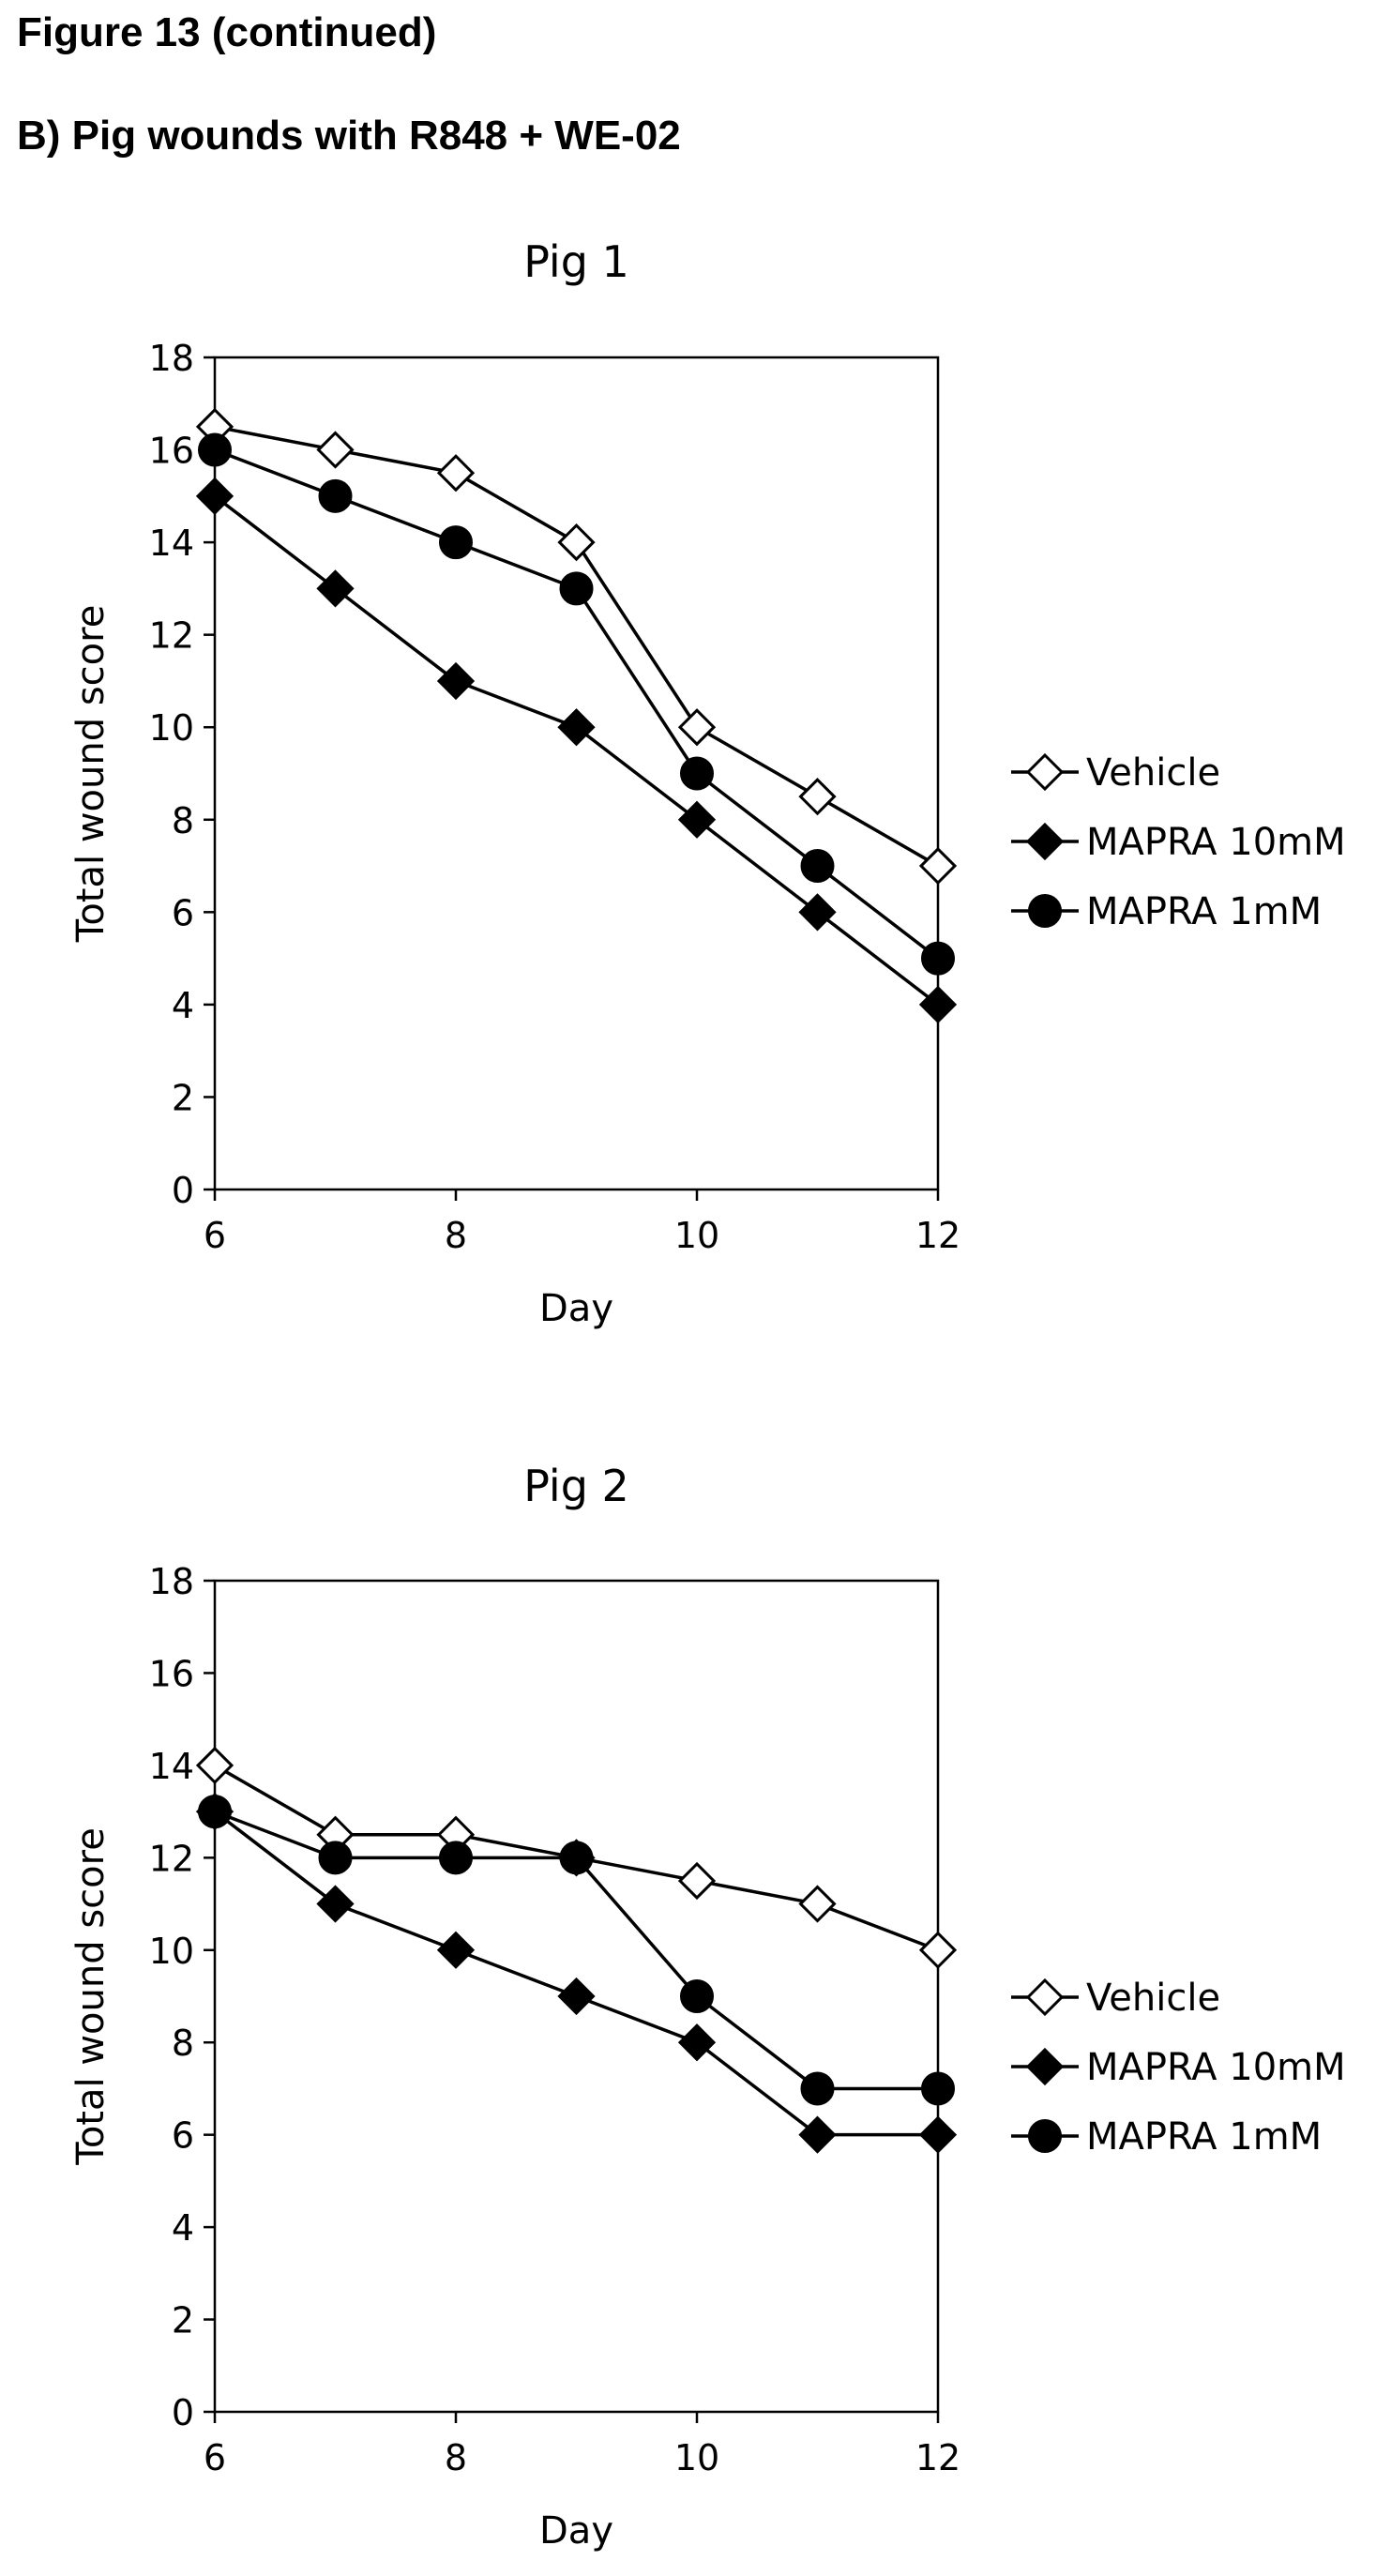 The height and width of the screenshot is (2576, 1376). I want to click on chart-title: Pig 1, so click(576, 261).